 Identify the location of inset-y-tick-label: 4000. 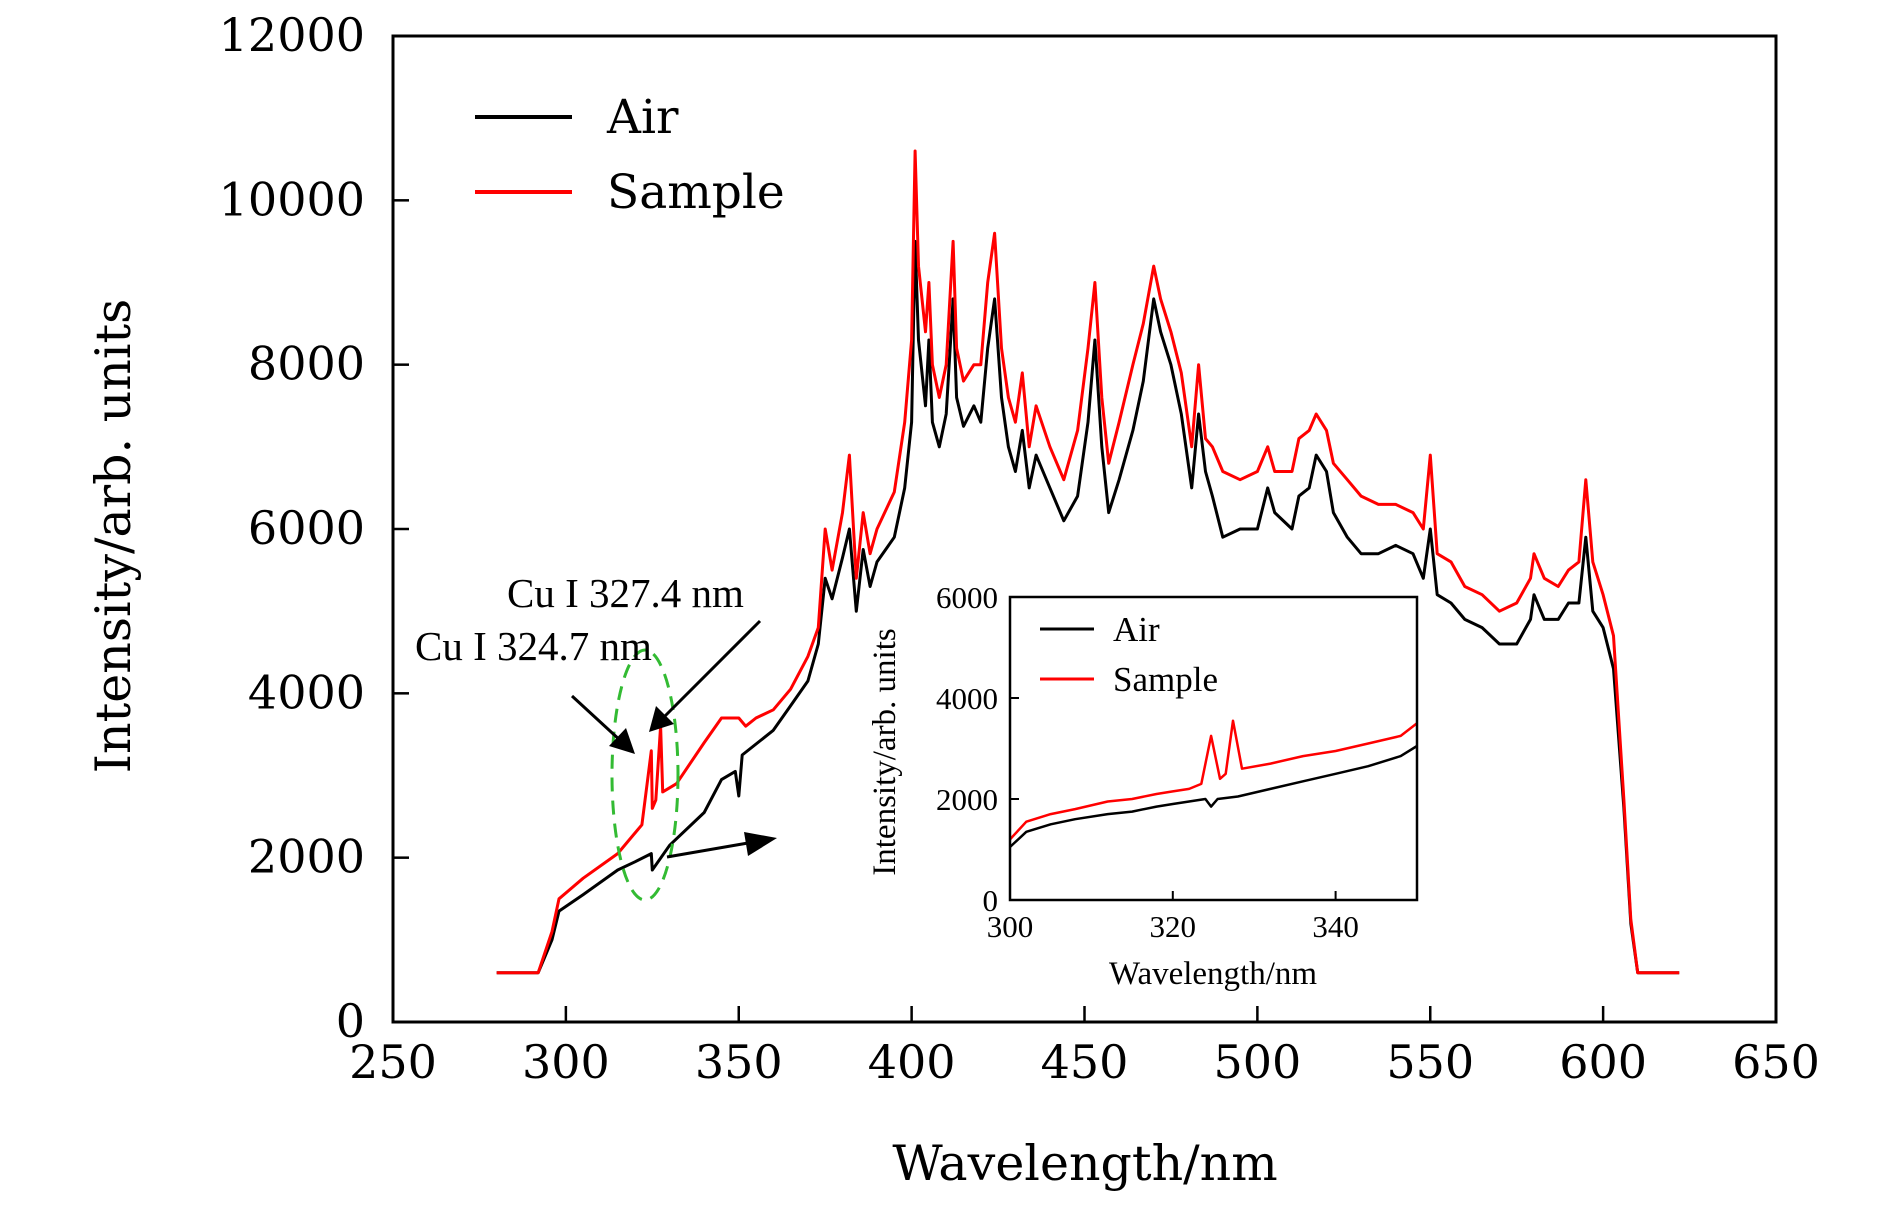
(967, 698).